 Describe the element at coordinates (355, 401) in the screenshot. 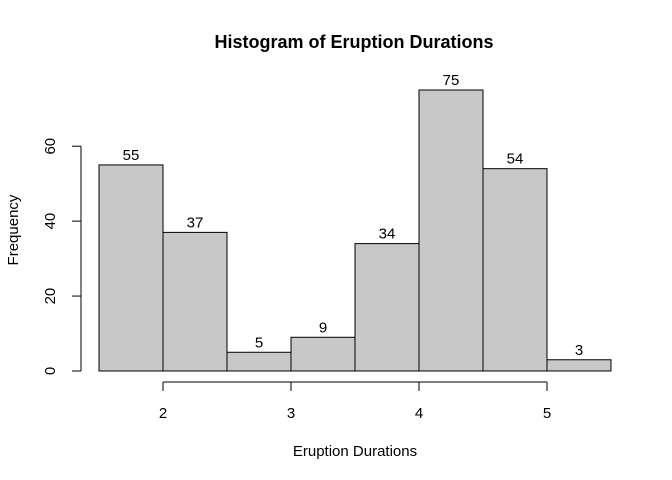

I see `x-axis: 2 3 4 5` at that location.